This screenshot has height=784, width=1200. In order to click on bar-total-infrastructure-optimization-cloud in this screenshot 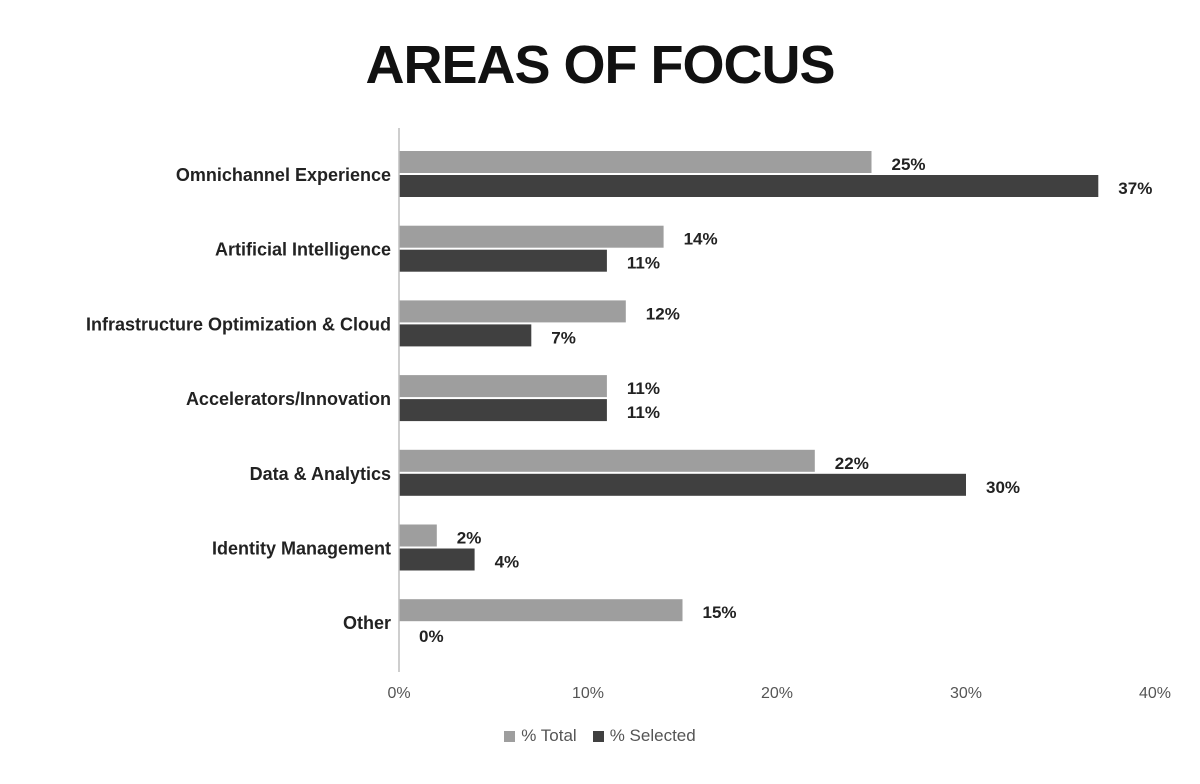, I will do `click(512, 311)`.